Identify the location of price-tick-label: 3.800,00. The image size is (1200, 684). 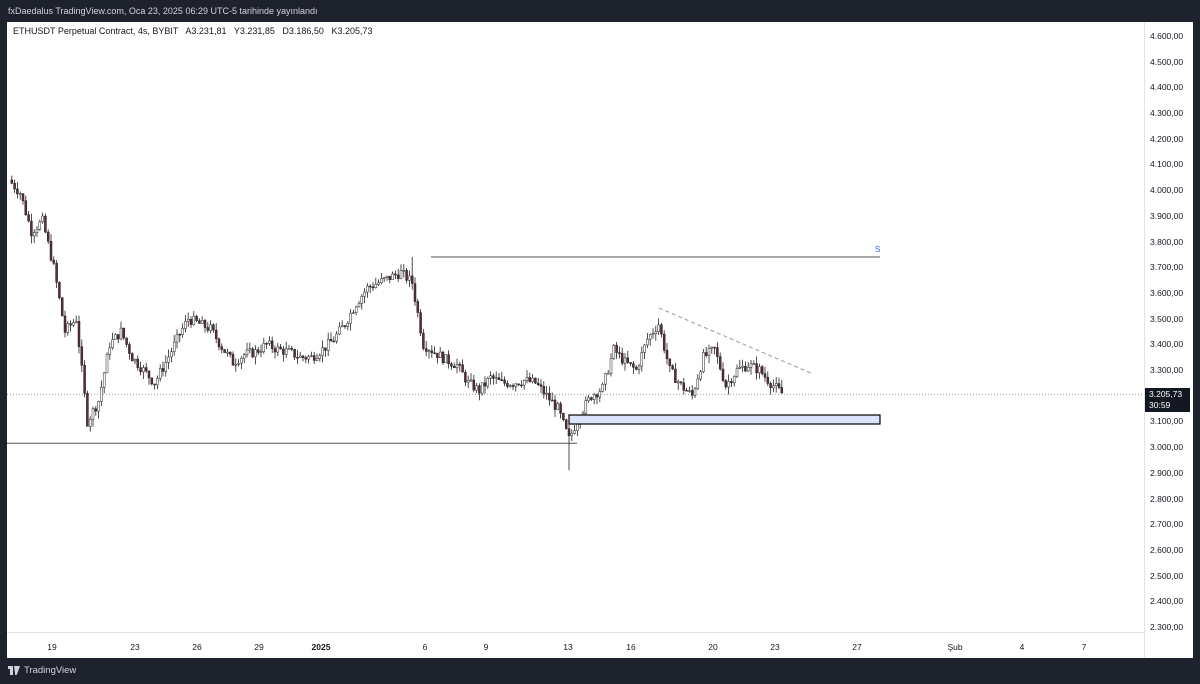
(1167, 241).